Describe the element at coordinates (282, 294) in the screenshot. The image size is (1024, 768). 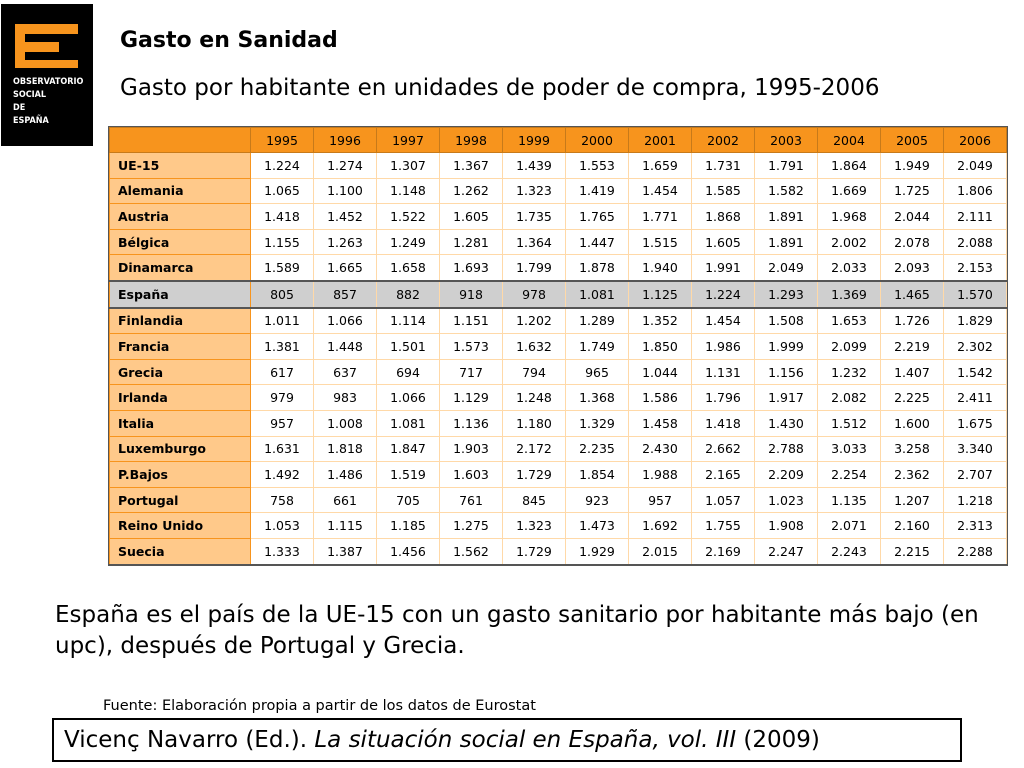
I see `value-cell: 805` at that location.